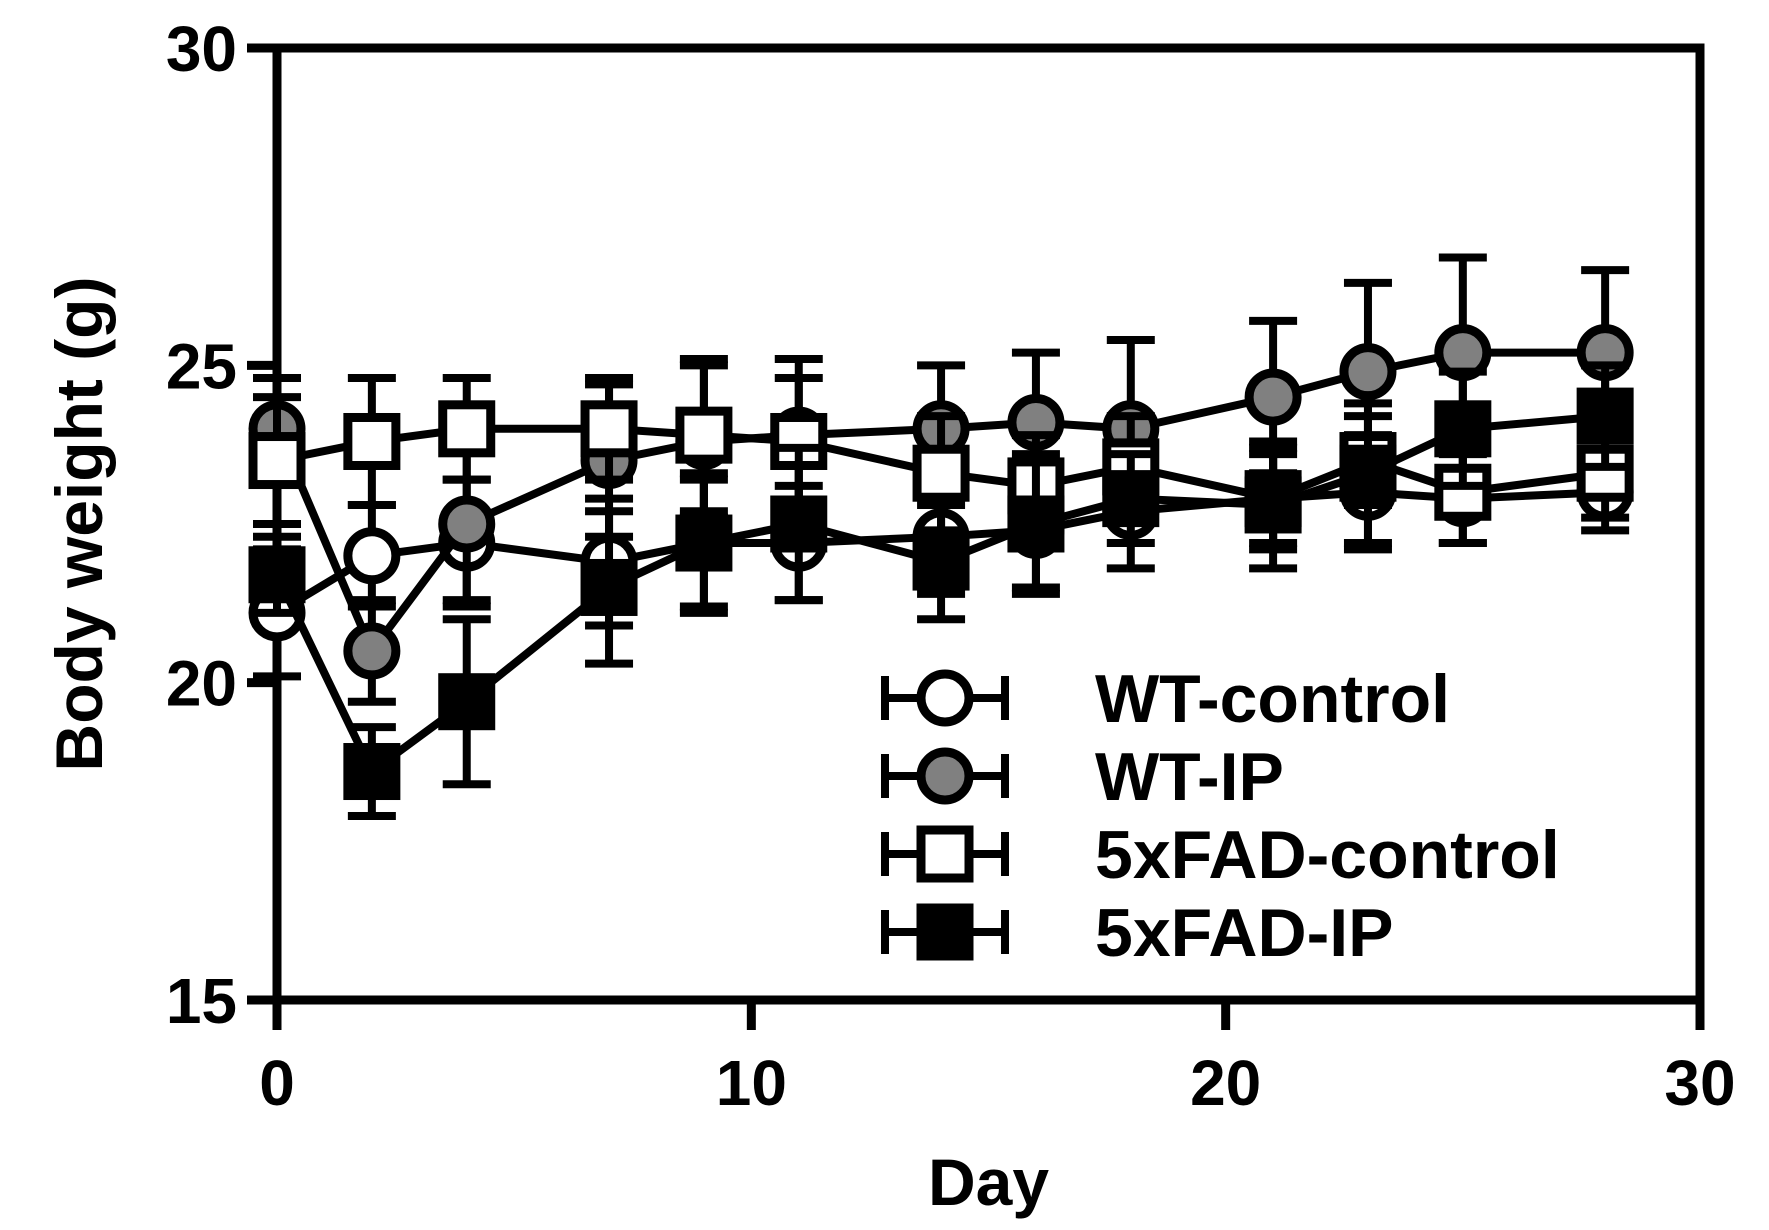  Describe the element at coordinates (1327, 855) in the screenshot. I see `legend-label: 5xFAD-control` at that location.